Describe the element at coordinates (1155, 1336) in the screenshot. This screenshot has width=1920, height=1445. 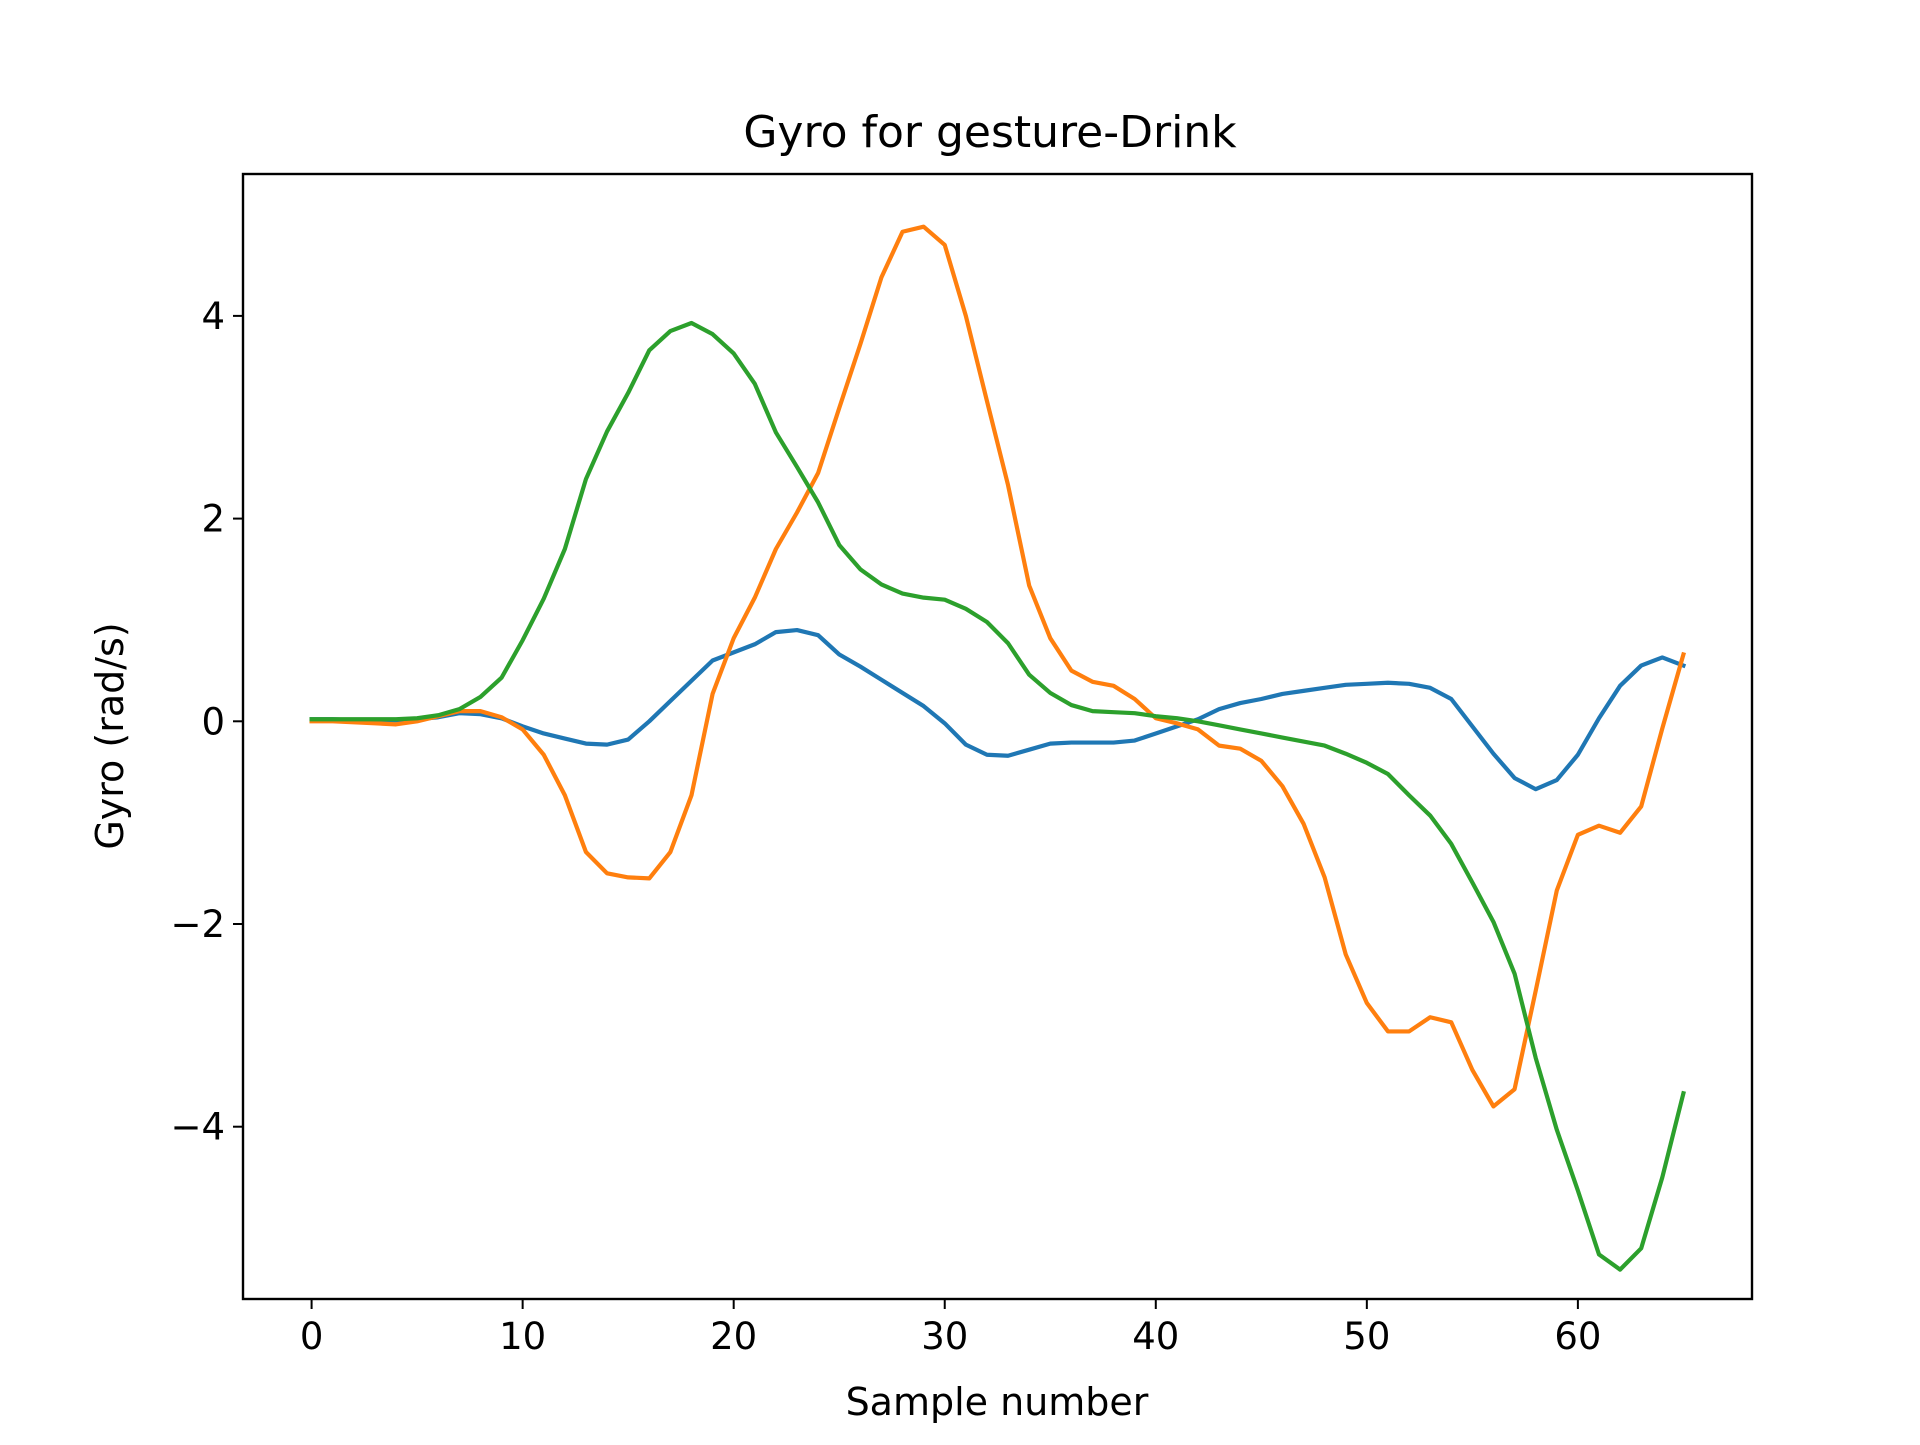
I see `x-tick-label: 40` at that location.